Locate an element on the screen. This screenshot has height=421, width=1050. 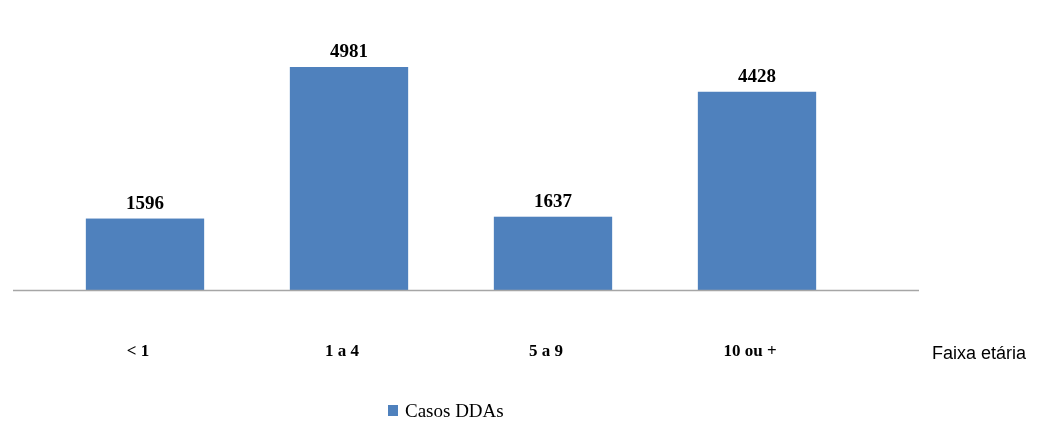
data-label: 4981 is located at coordinates (349, 50).